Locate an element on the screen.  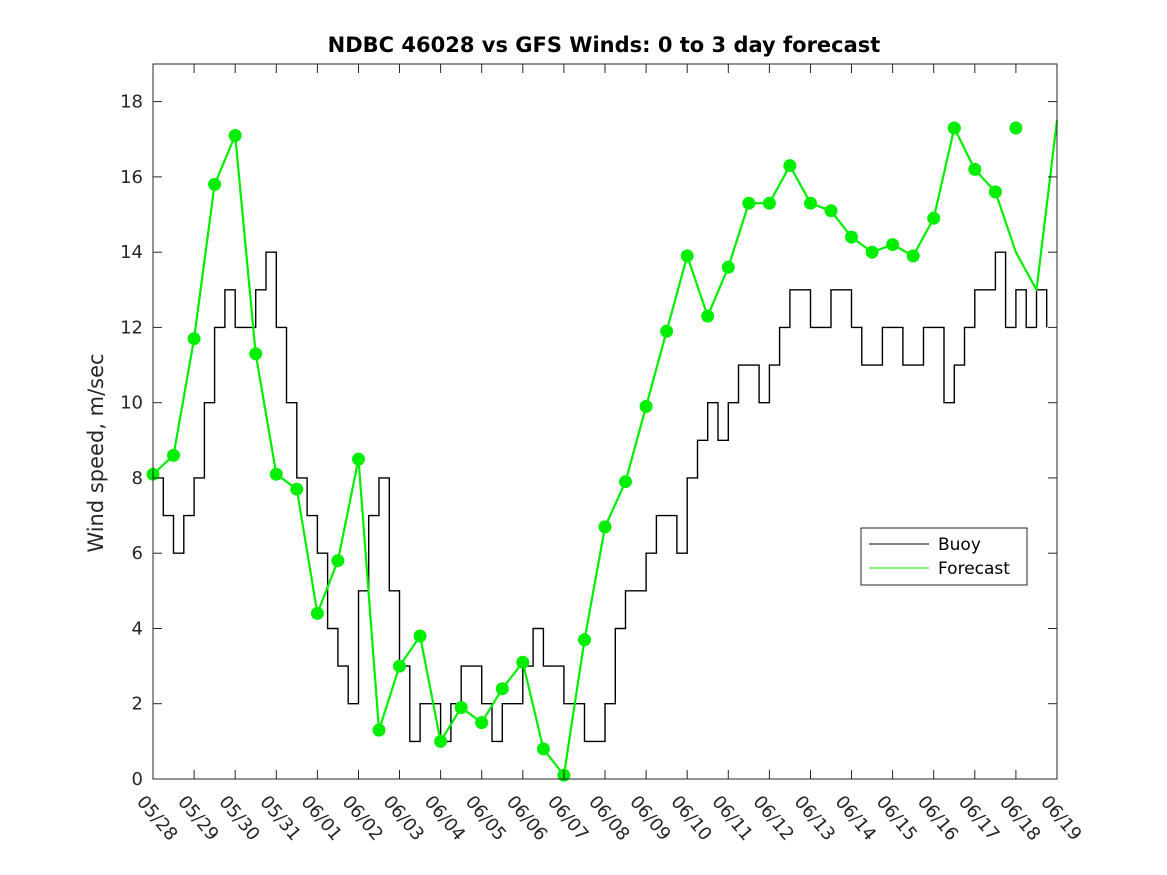
x-tick-label: 06/16 is located at coordinates (937, 818).